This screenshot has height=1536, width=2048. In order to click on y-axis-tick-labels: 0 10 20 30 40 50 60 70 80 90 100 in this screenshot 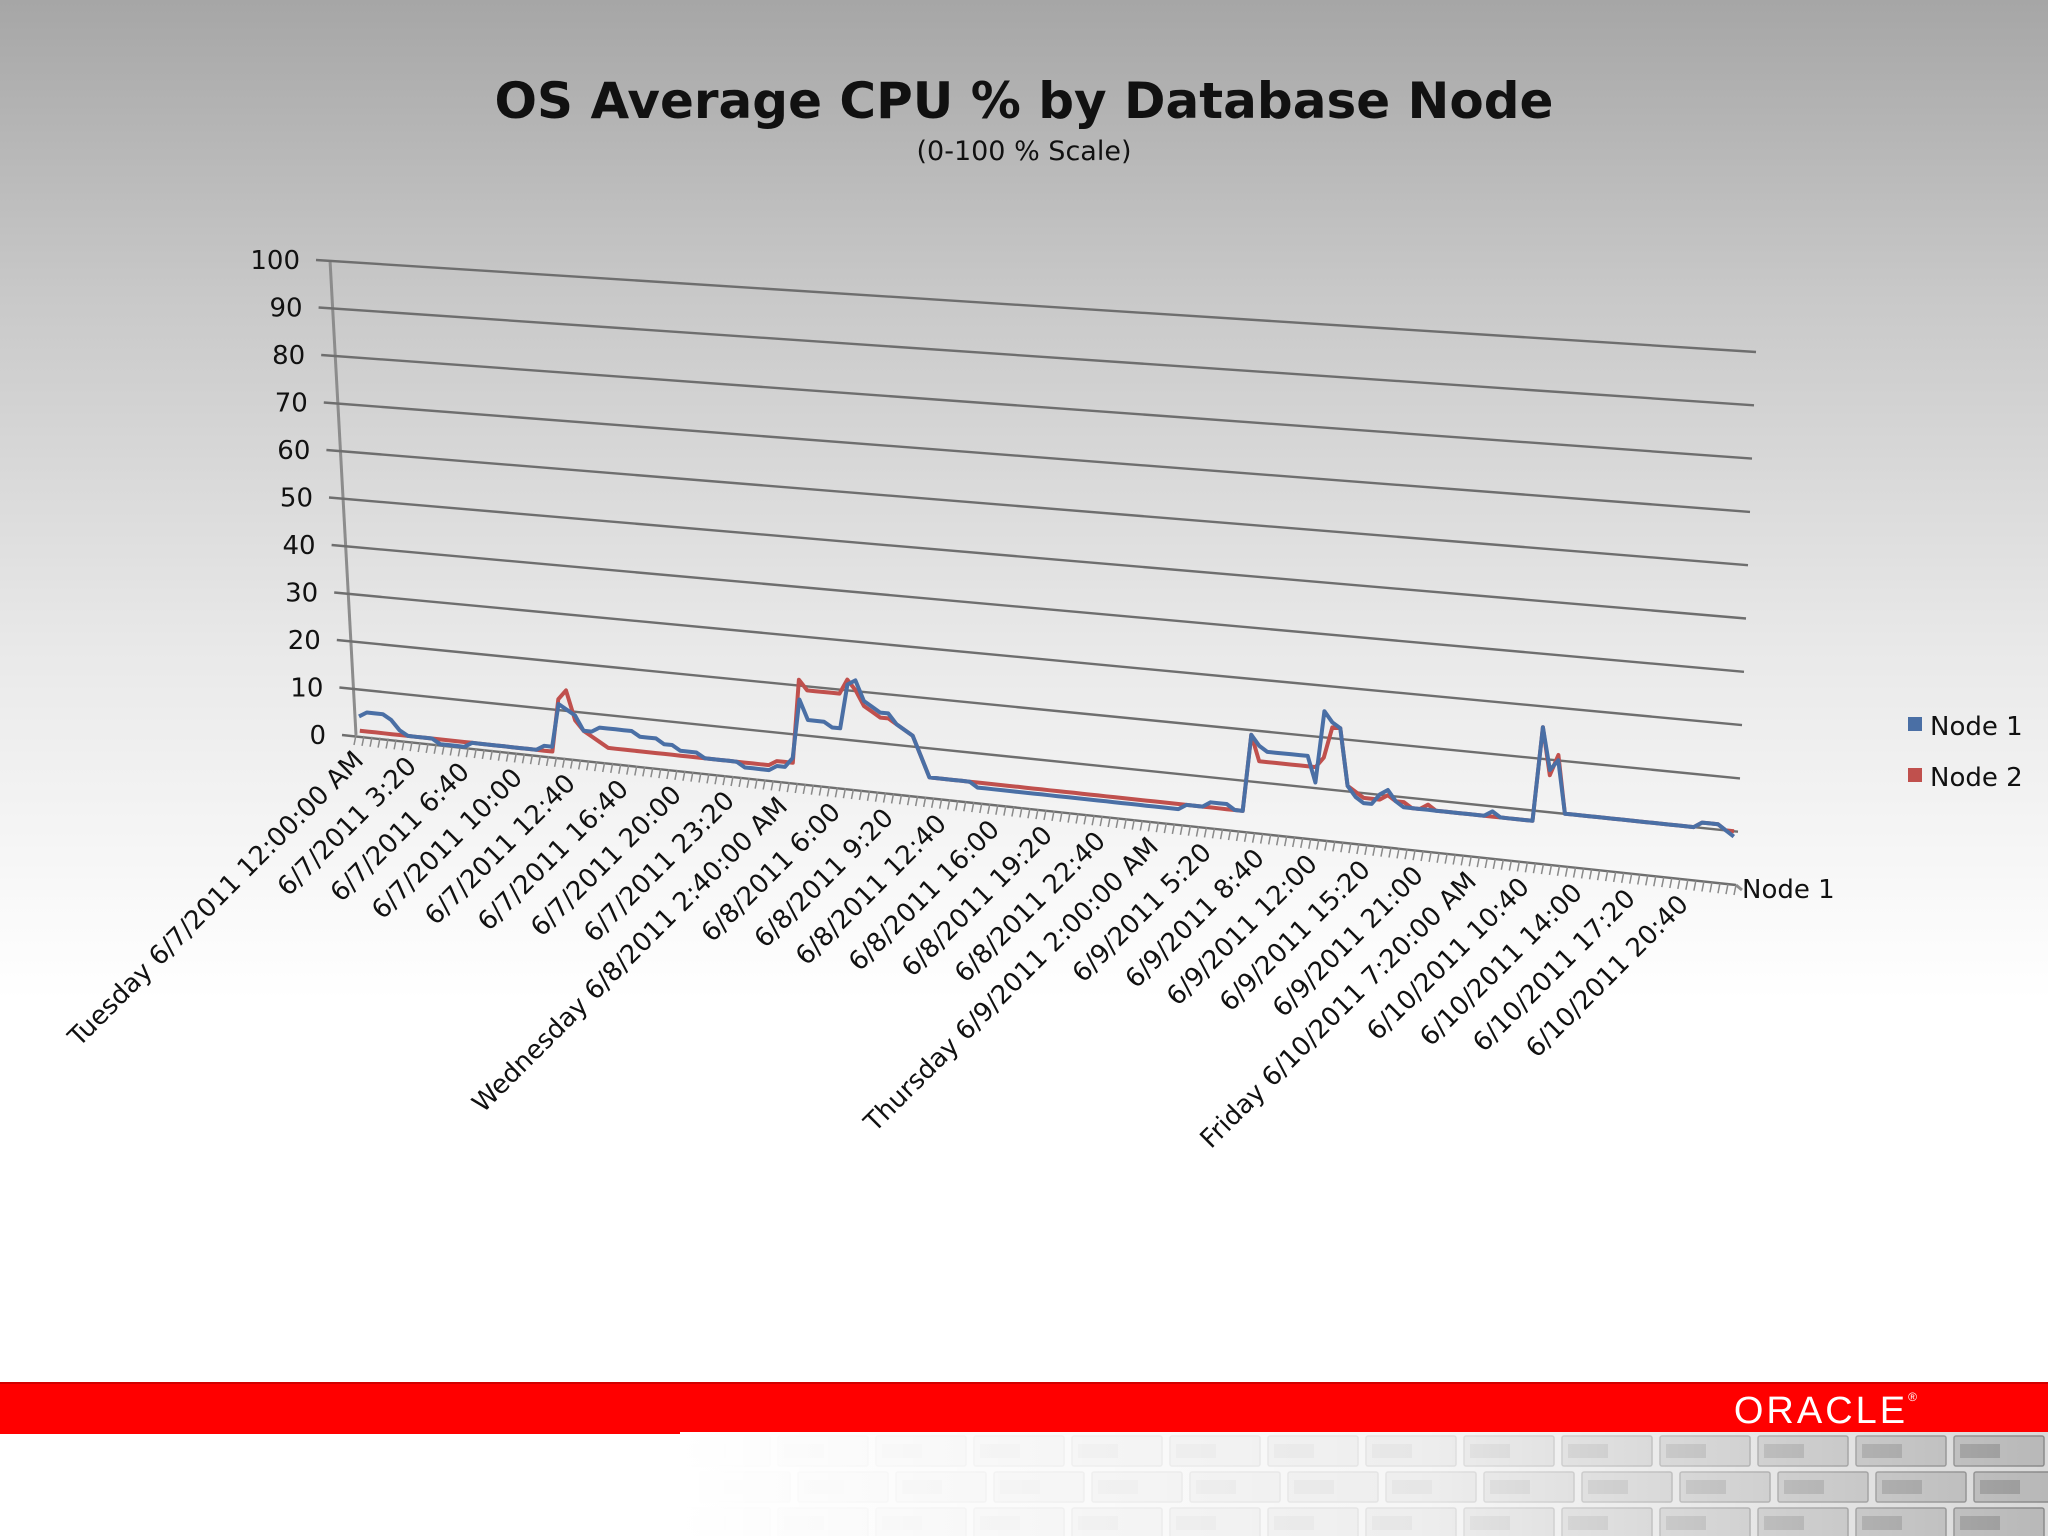, I will do `click(288, 498)`.